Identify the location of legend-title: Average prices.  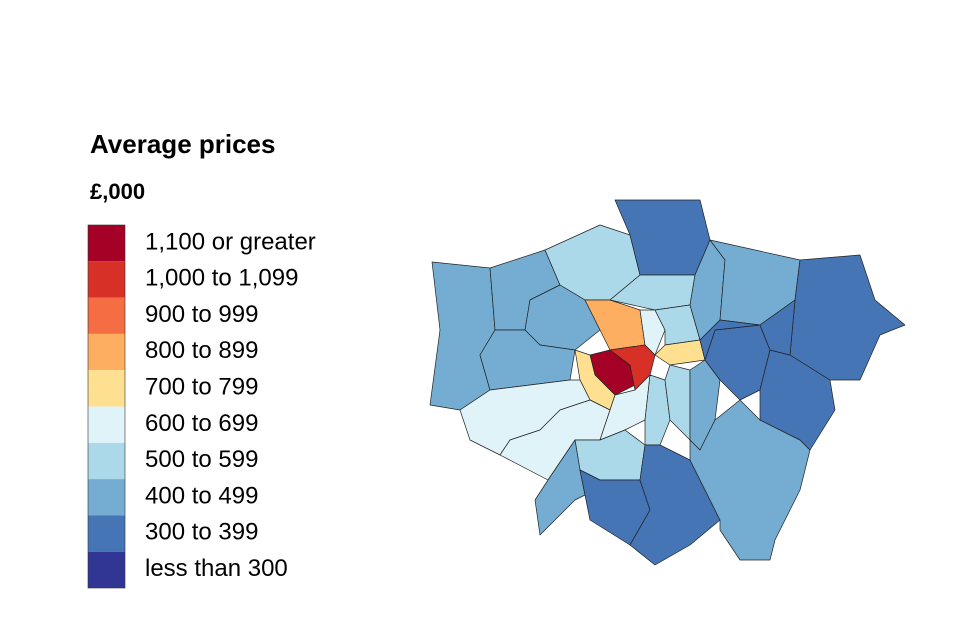
(182, 144).